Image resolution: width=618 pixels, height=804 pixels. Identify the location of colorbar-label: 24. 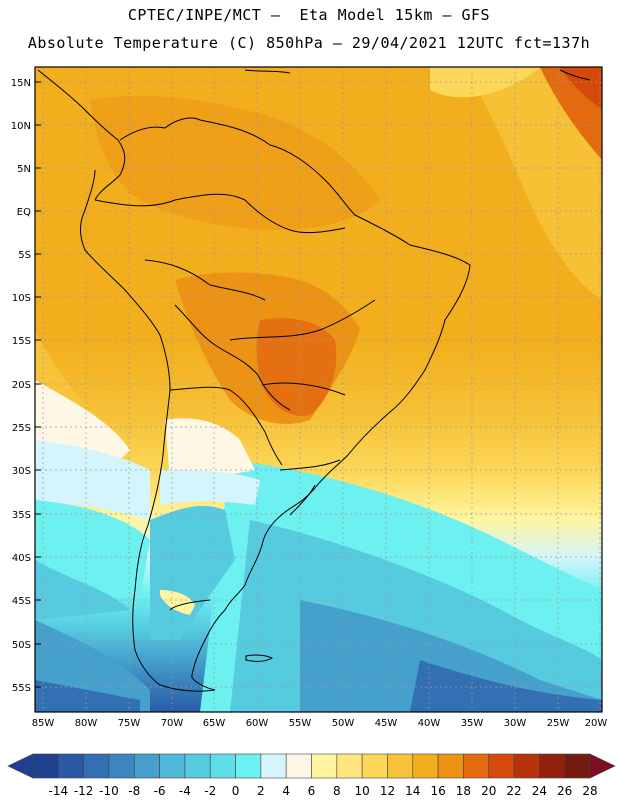
(539, 791).